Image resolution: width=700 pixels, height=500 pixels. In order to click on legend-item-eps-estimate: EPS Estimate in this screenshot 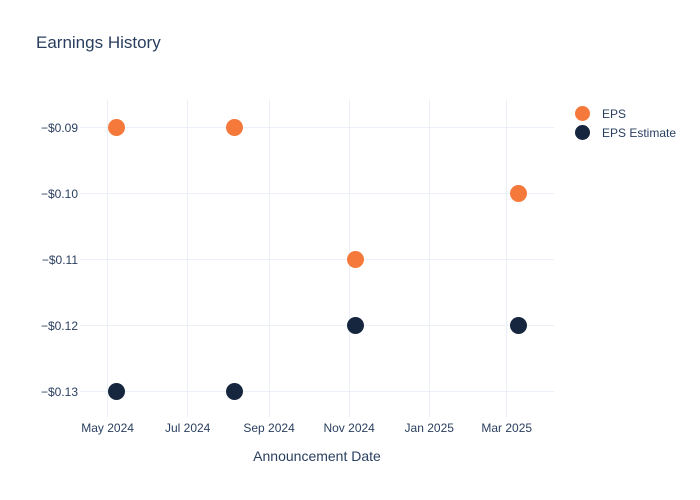, I will do `click(625, 132)`.